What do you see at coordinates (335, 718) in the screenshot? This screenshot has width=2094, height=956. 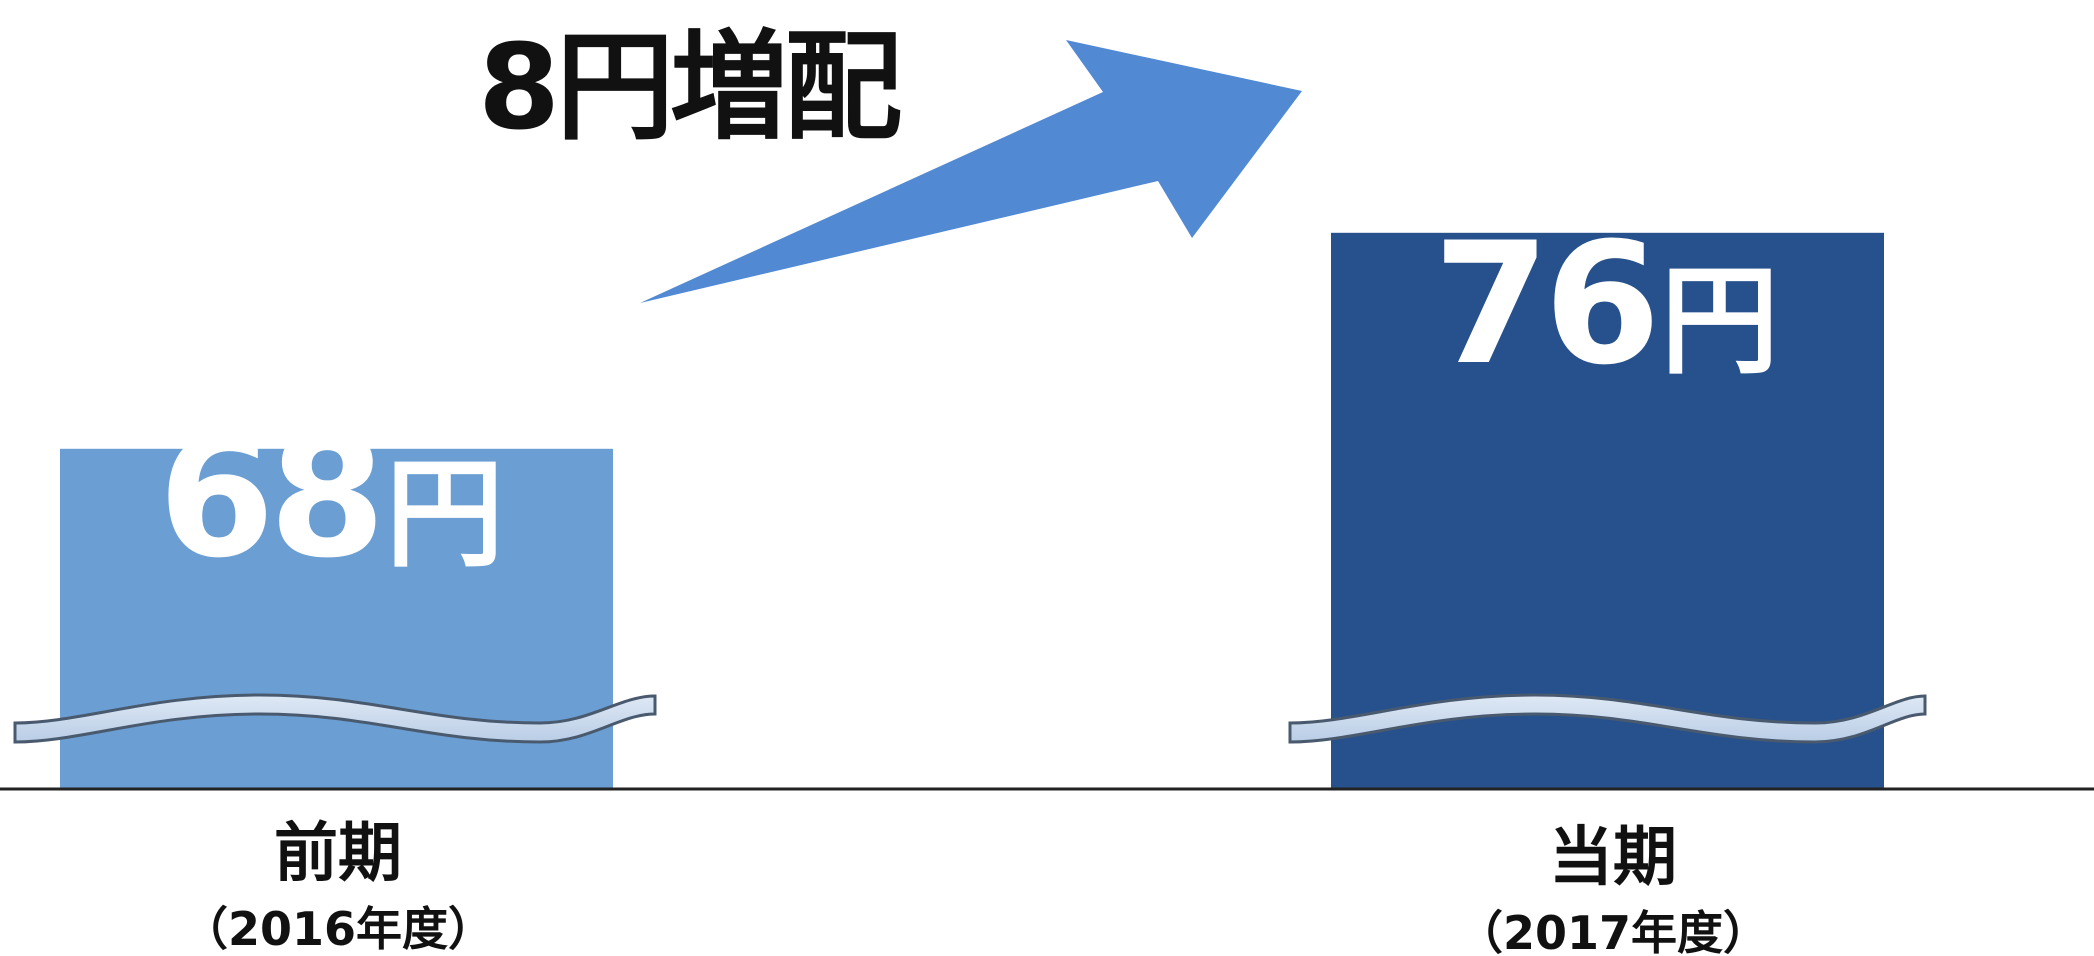 I see `axis-break-left` at bounding box center [335, 718].